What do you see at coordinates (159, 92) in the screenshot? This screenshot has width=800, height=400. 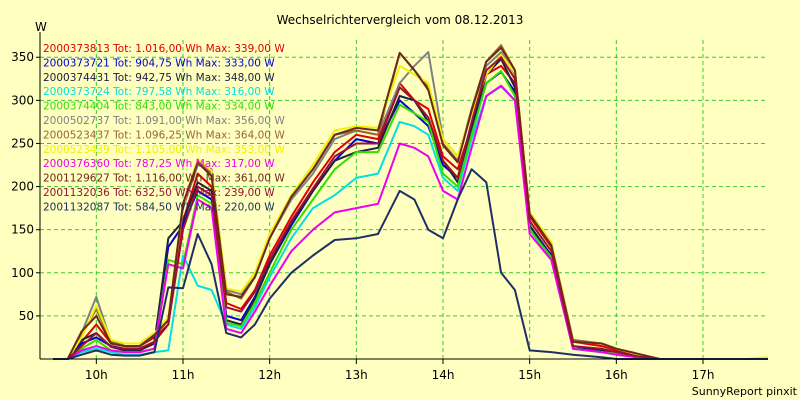 I see `legend-entry-4: 2000373724 Tot: 797,58 Wh Max: 316,00 W` at bounding box center [159, 92].